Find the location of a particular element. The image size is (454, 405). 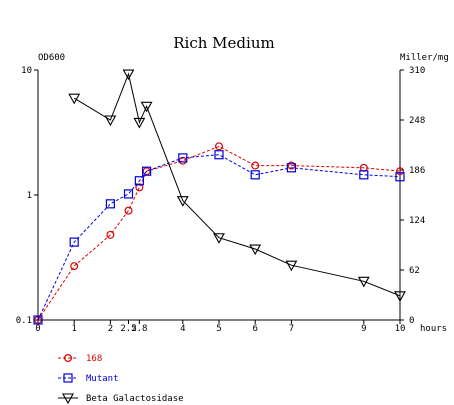

x-tick-label: 4 is located at coordinates (182, 329).